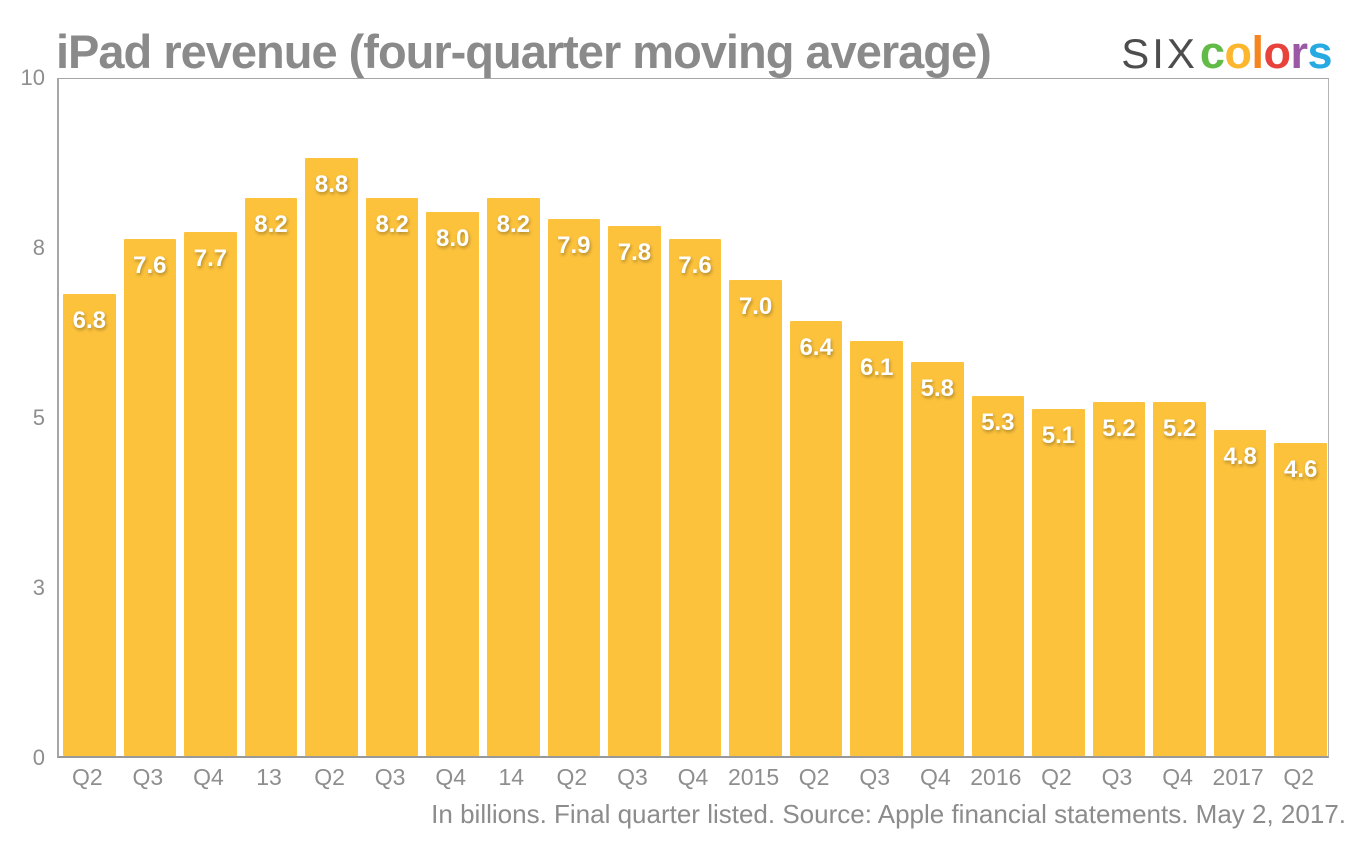 The image size is (1360, 857). What do you see at coordinates (755, 518) in the screenshot?
I see `bar: 7.0` at bounding box center [755, 518].